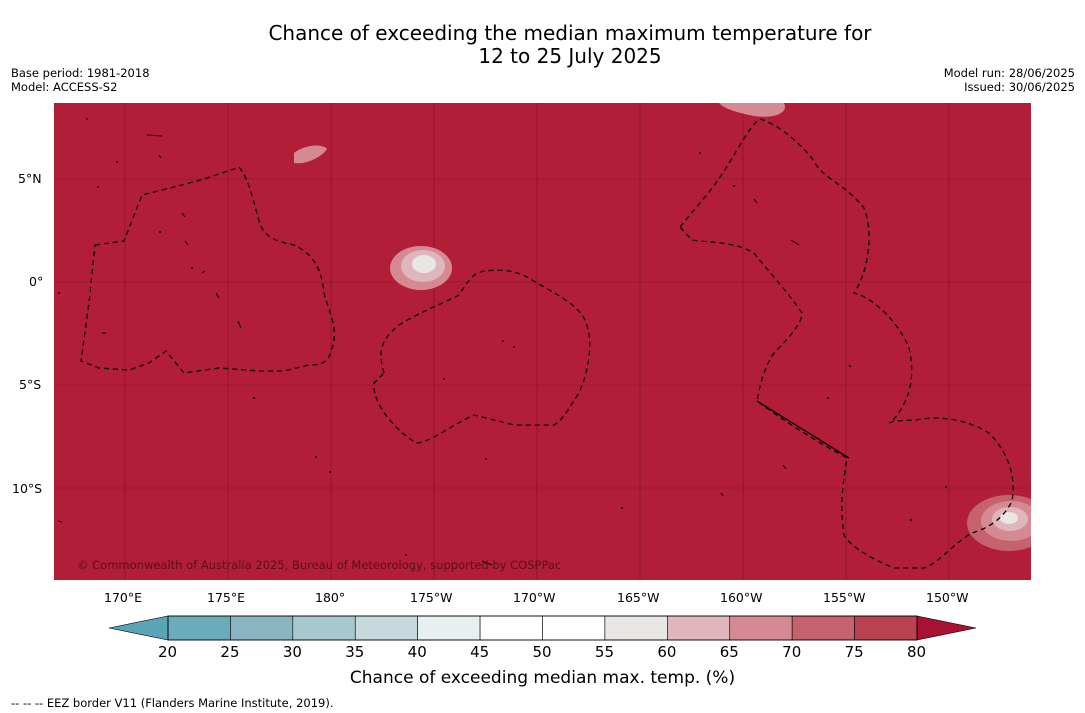 The image size is (1085, 713). I want to click on lat-label-0: 0°, so click(36, 281).